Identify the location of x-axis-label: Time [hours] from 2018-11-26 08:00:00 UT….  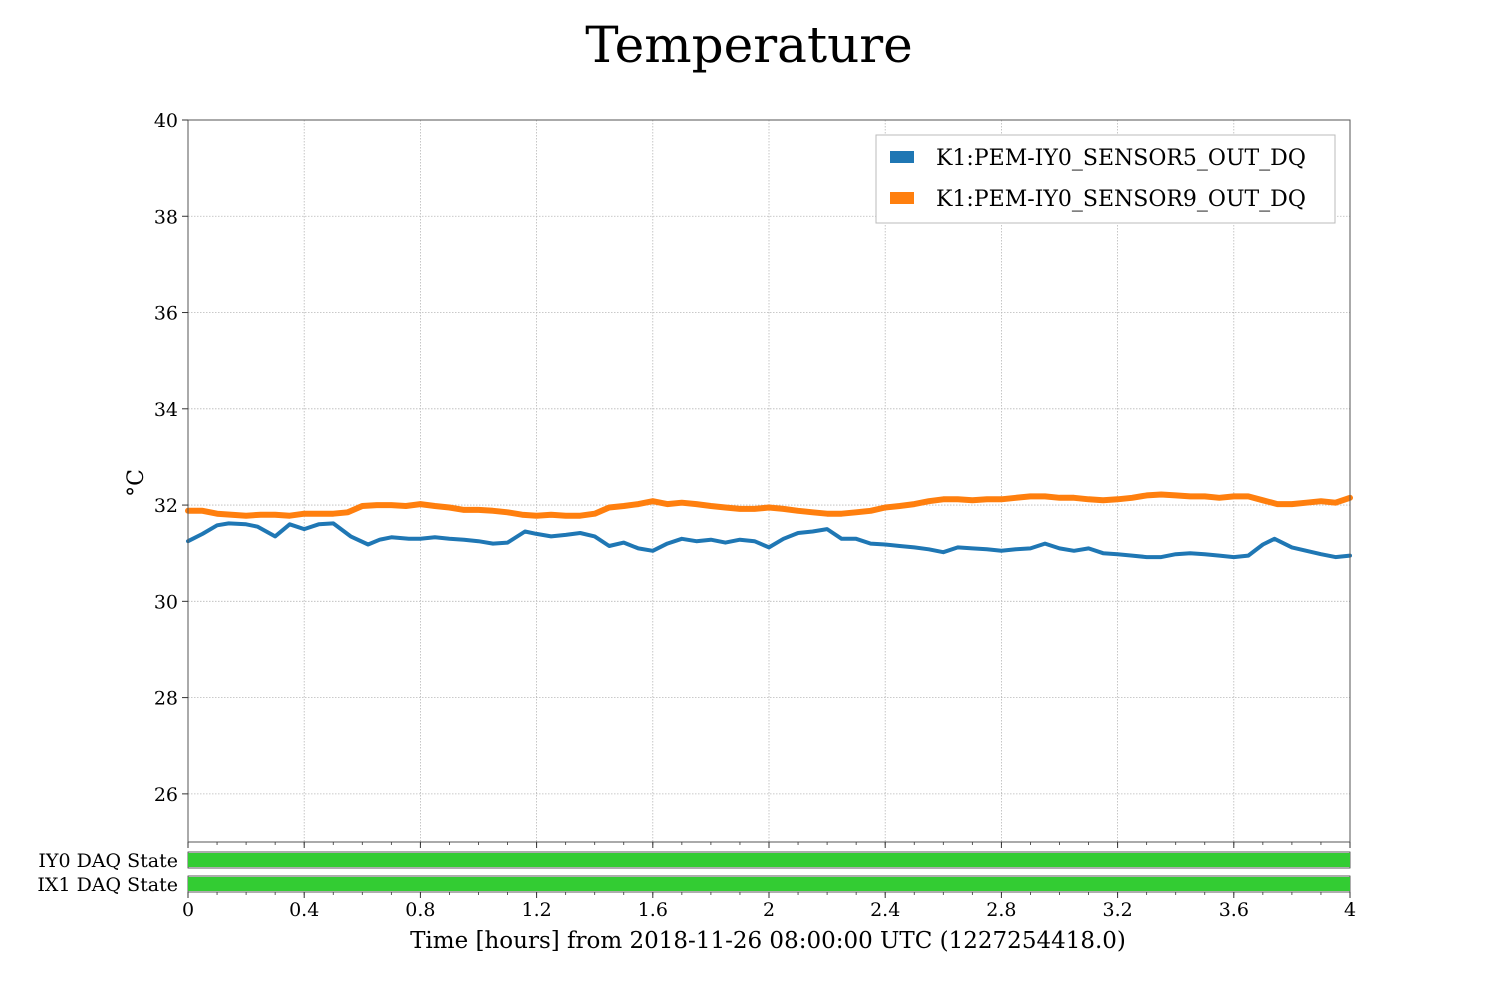
(768, 941).